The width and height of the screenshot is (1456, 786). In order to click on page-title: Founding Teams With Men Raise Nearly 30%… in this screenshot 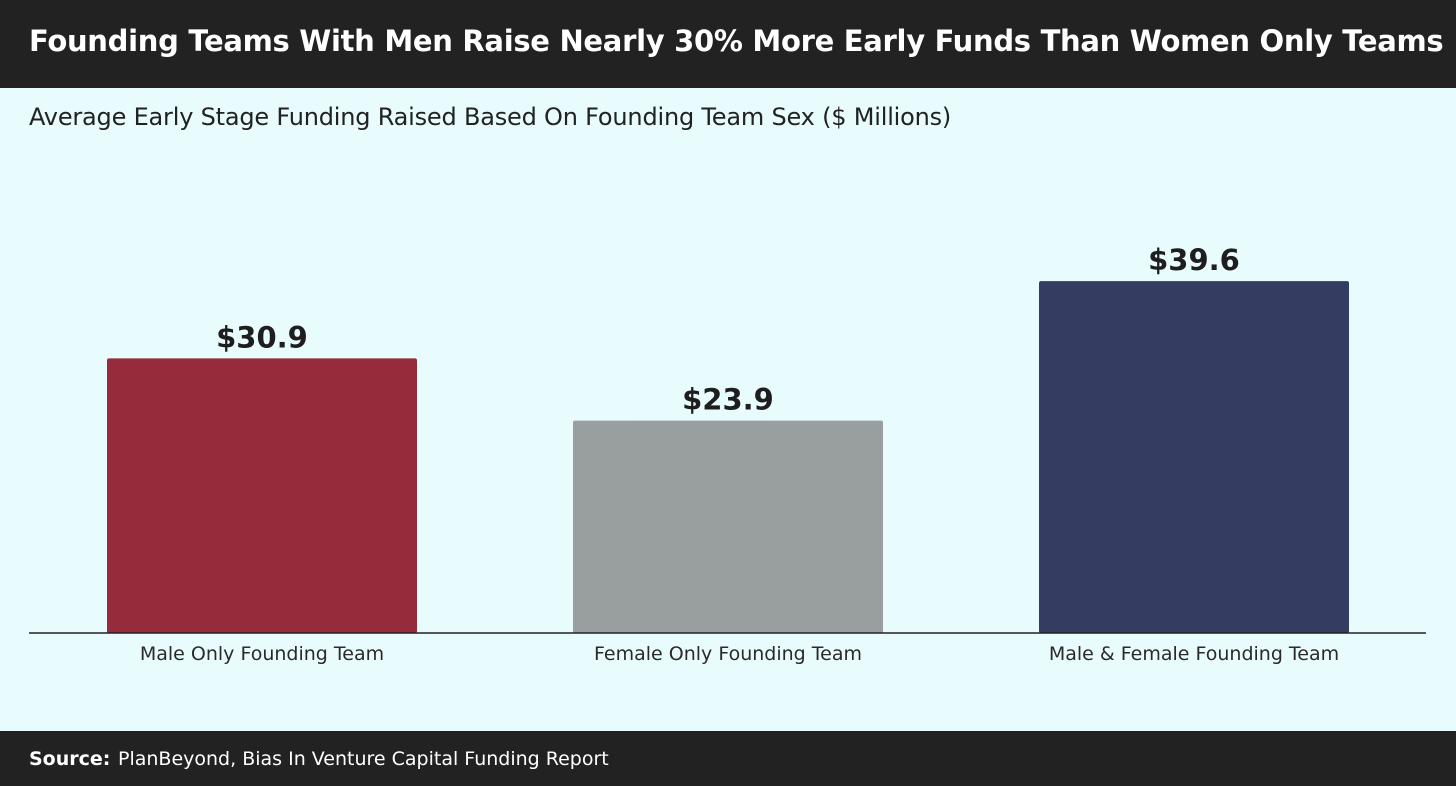, I will do `click(736, 41)`.